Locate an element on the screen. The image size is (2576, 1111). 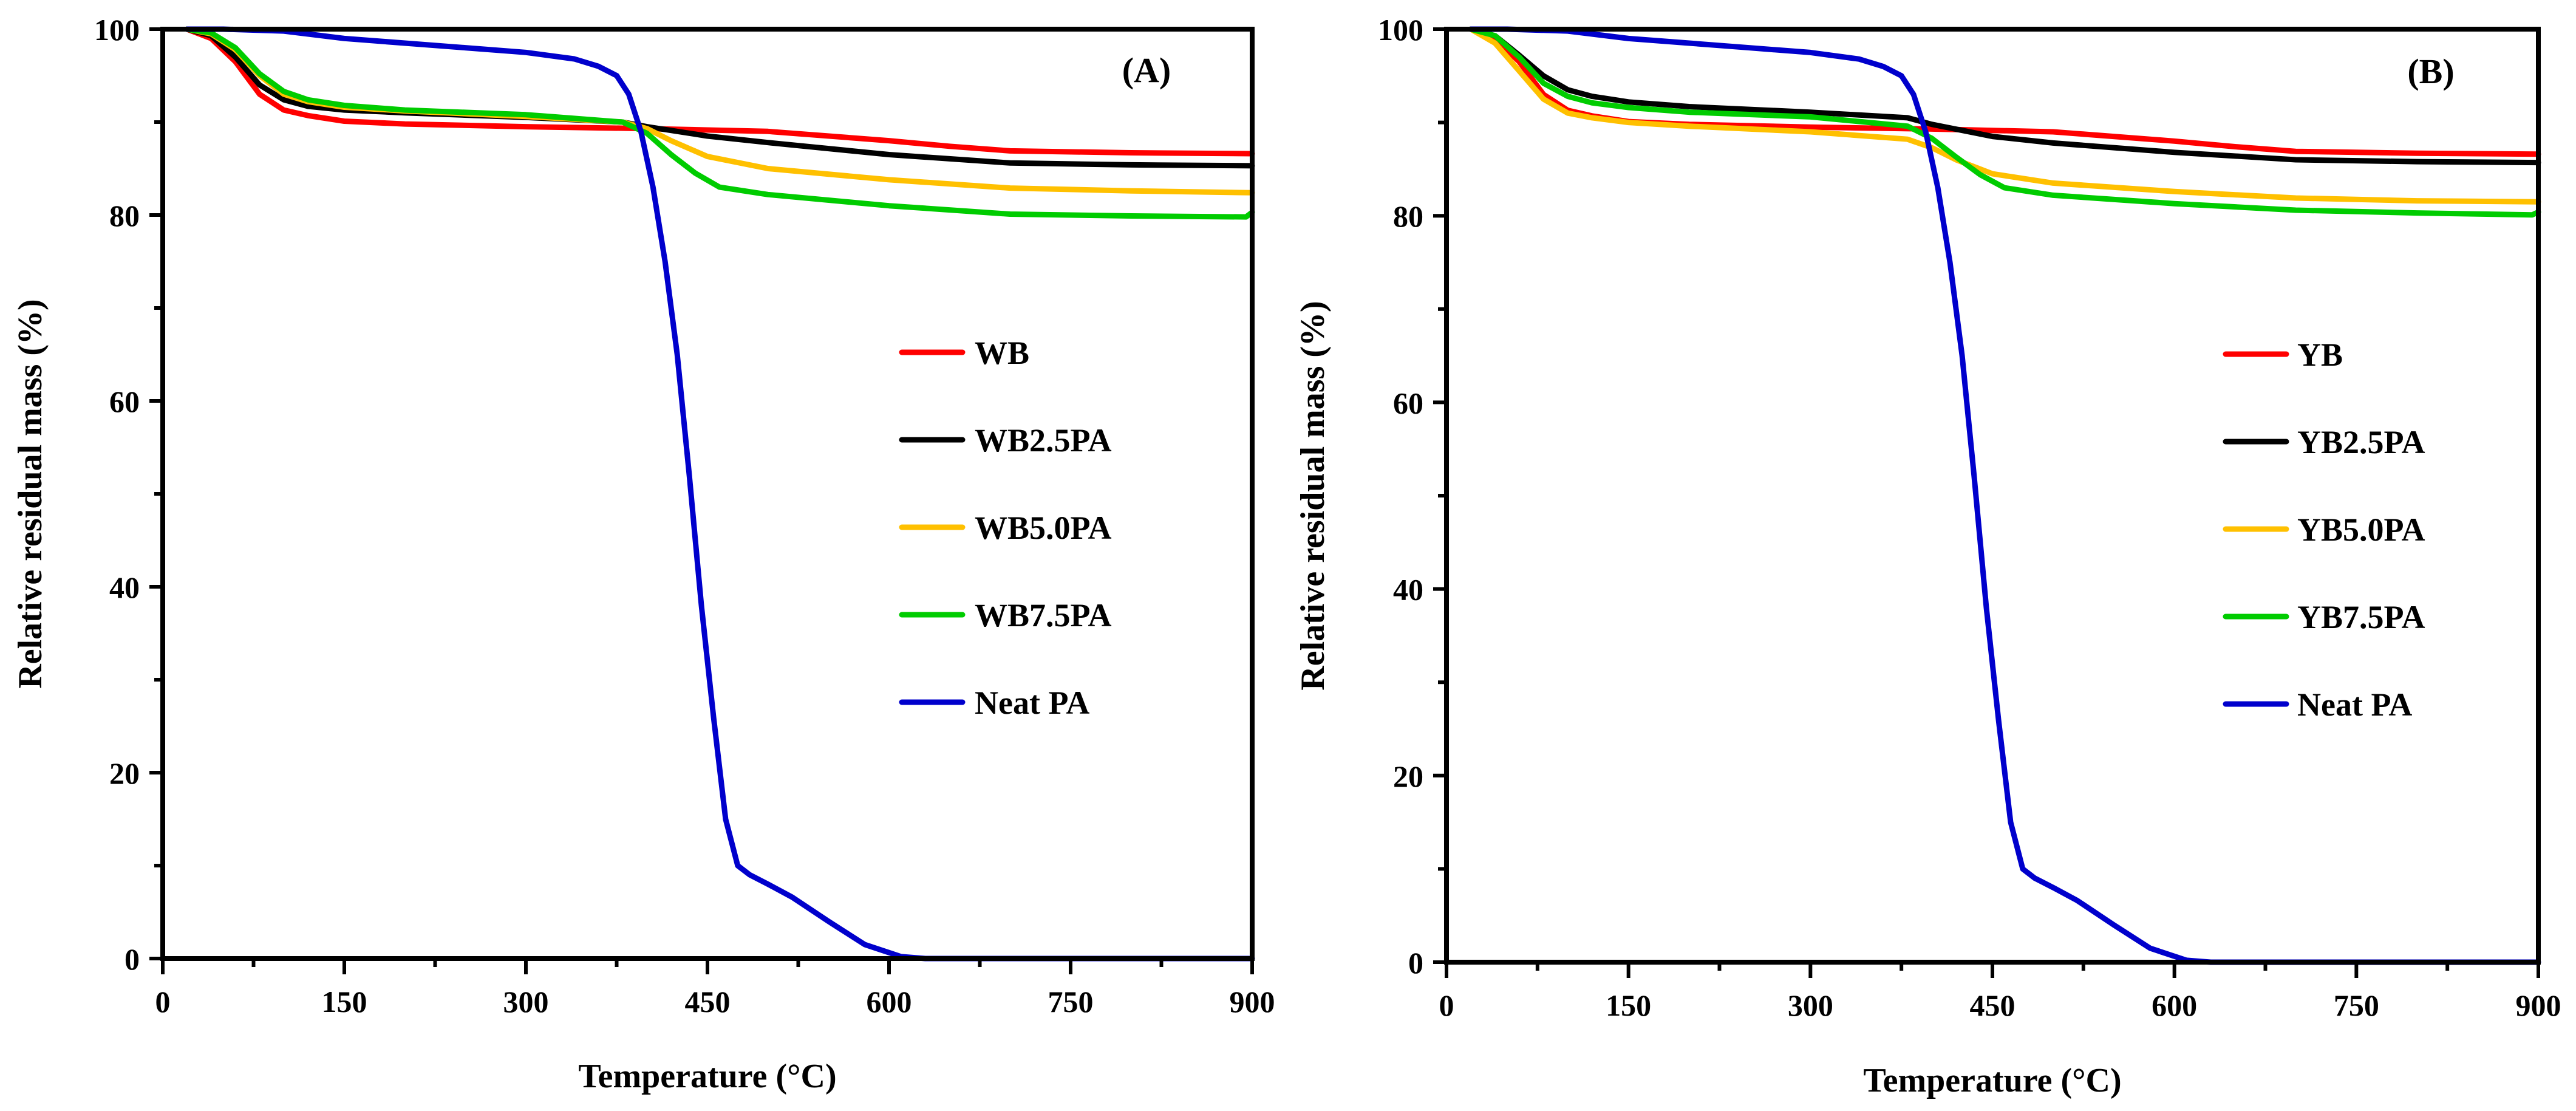
series-line-wb2-5pa is located at coordinates (720, 97).